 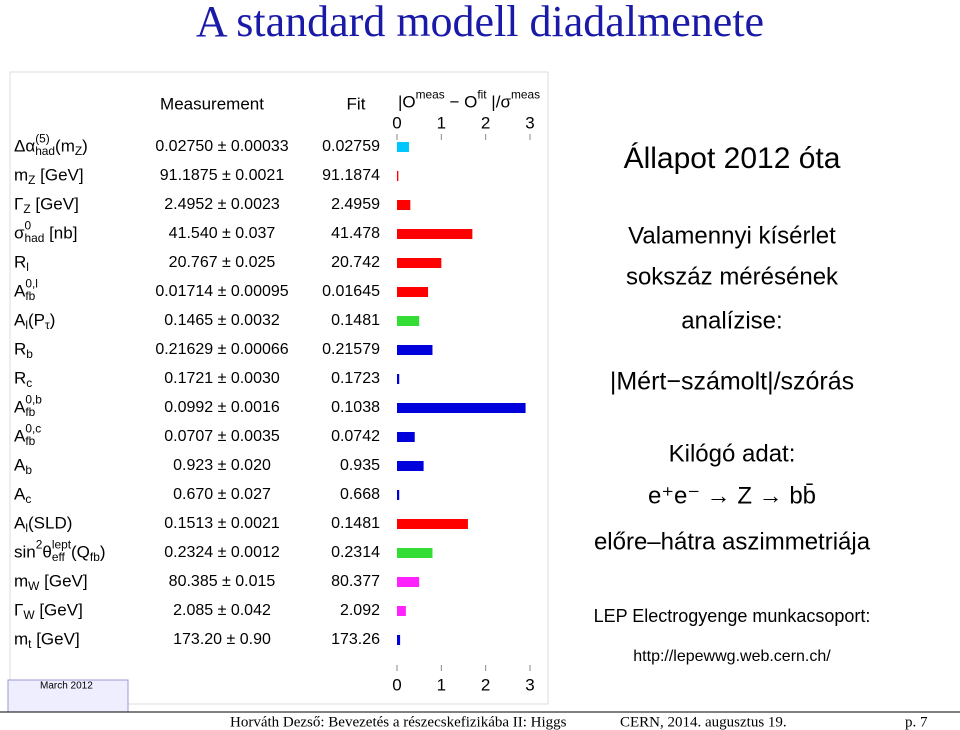 I want to click on fit: 173.26, so click(x=355, y=639).